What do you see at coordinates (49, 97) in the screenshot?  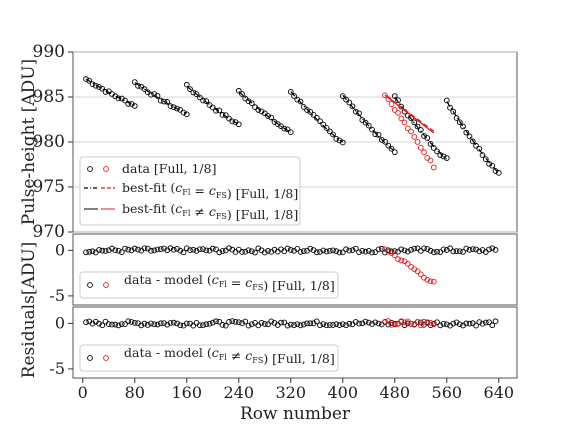 I see `y-tick-label: 985` at bounding box center [49, 97].